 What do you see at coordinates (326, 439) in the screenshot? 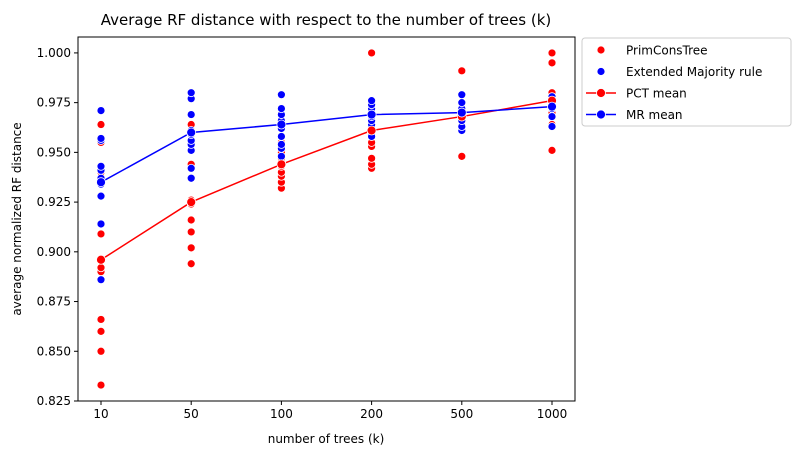
I see `x-axis-label: number of trees (k)` at bounding box center [326, 439].